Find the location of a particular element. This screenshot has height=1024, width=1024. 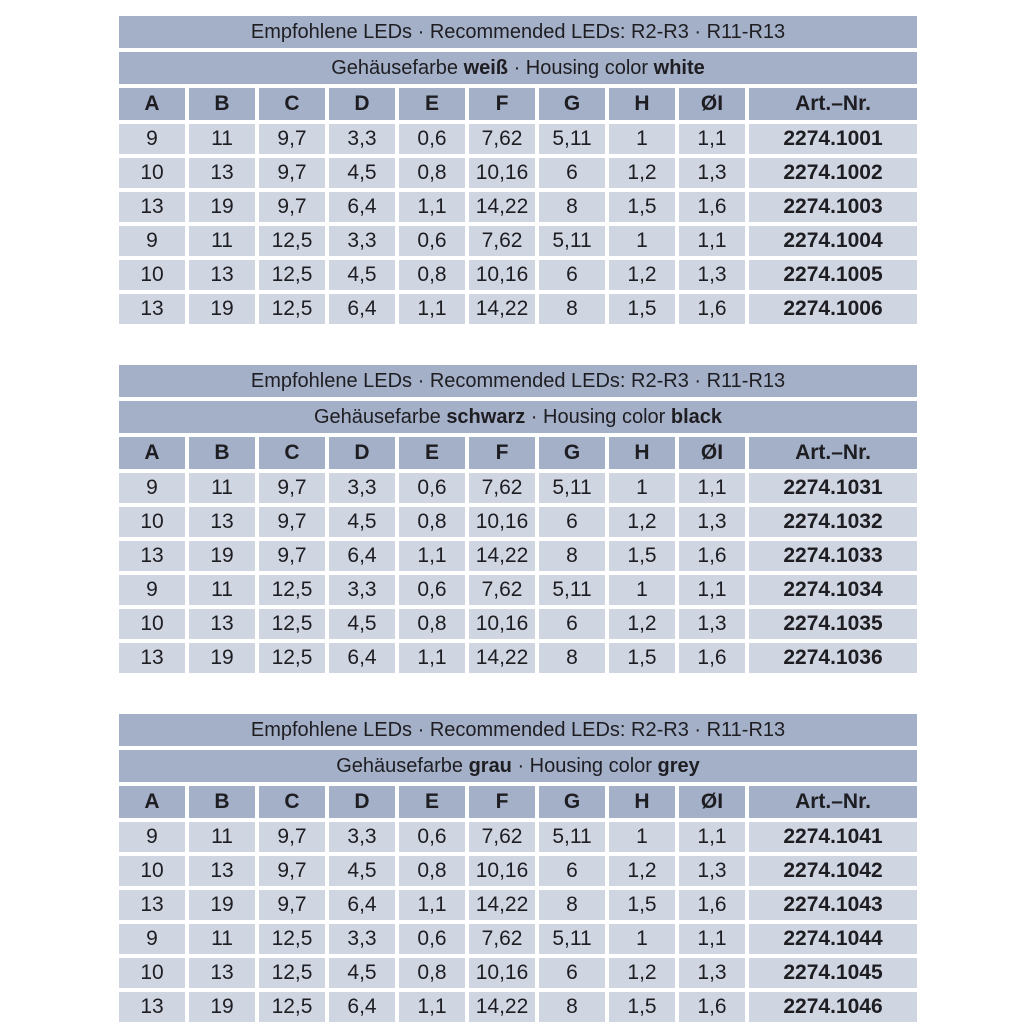

art-nr-cell: 2274.1031 is located at coordinates (833, 488).